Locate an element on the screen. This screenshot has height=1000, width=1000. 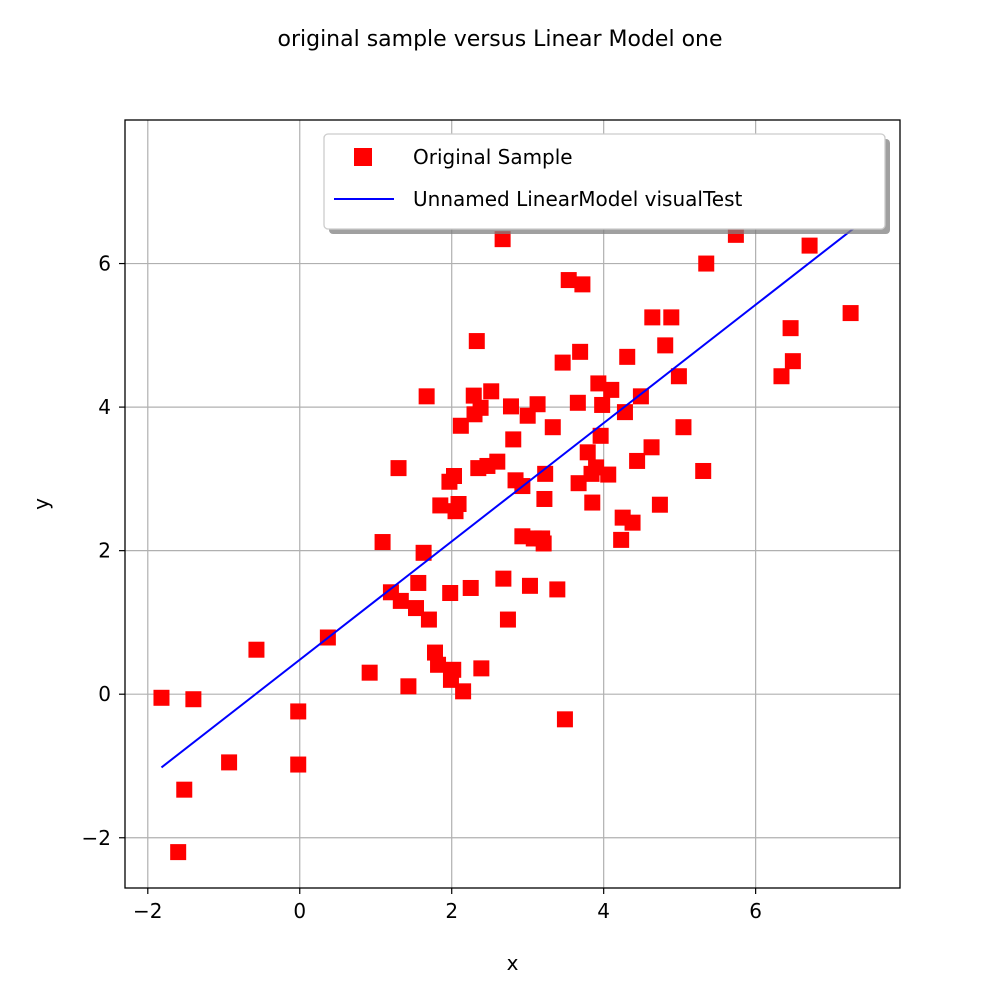
x-tick-label: 4 is located at coordinates (603, 911).